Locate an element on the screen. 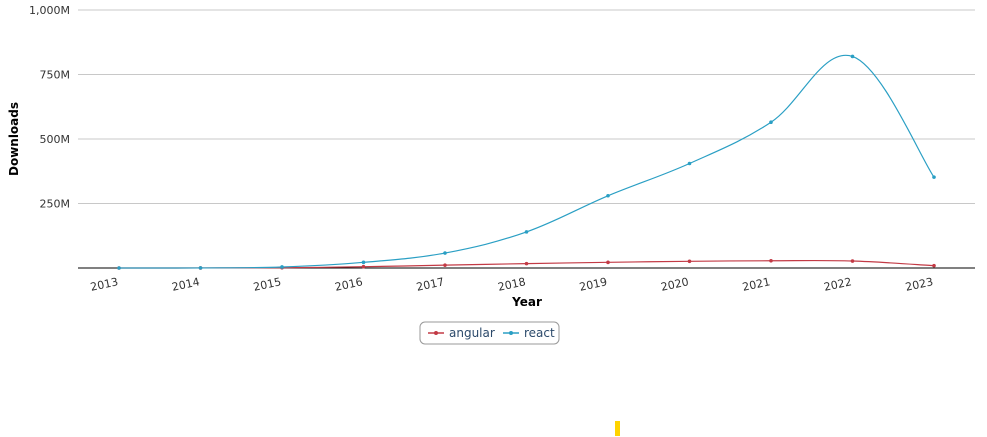 This screenshot has height=437, width=987. x-axis-title: Year is located at coordinates (526, 302).